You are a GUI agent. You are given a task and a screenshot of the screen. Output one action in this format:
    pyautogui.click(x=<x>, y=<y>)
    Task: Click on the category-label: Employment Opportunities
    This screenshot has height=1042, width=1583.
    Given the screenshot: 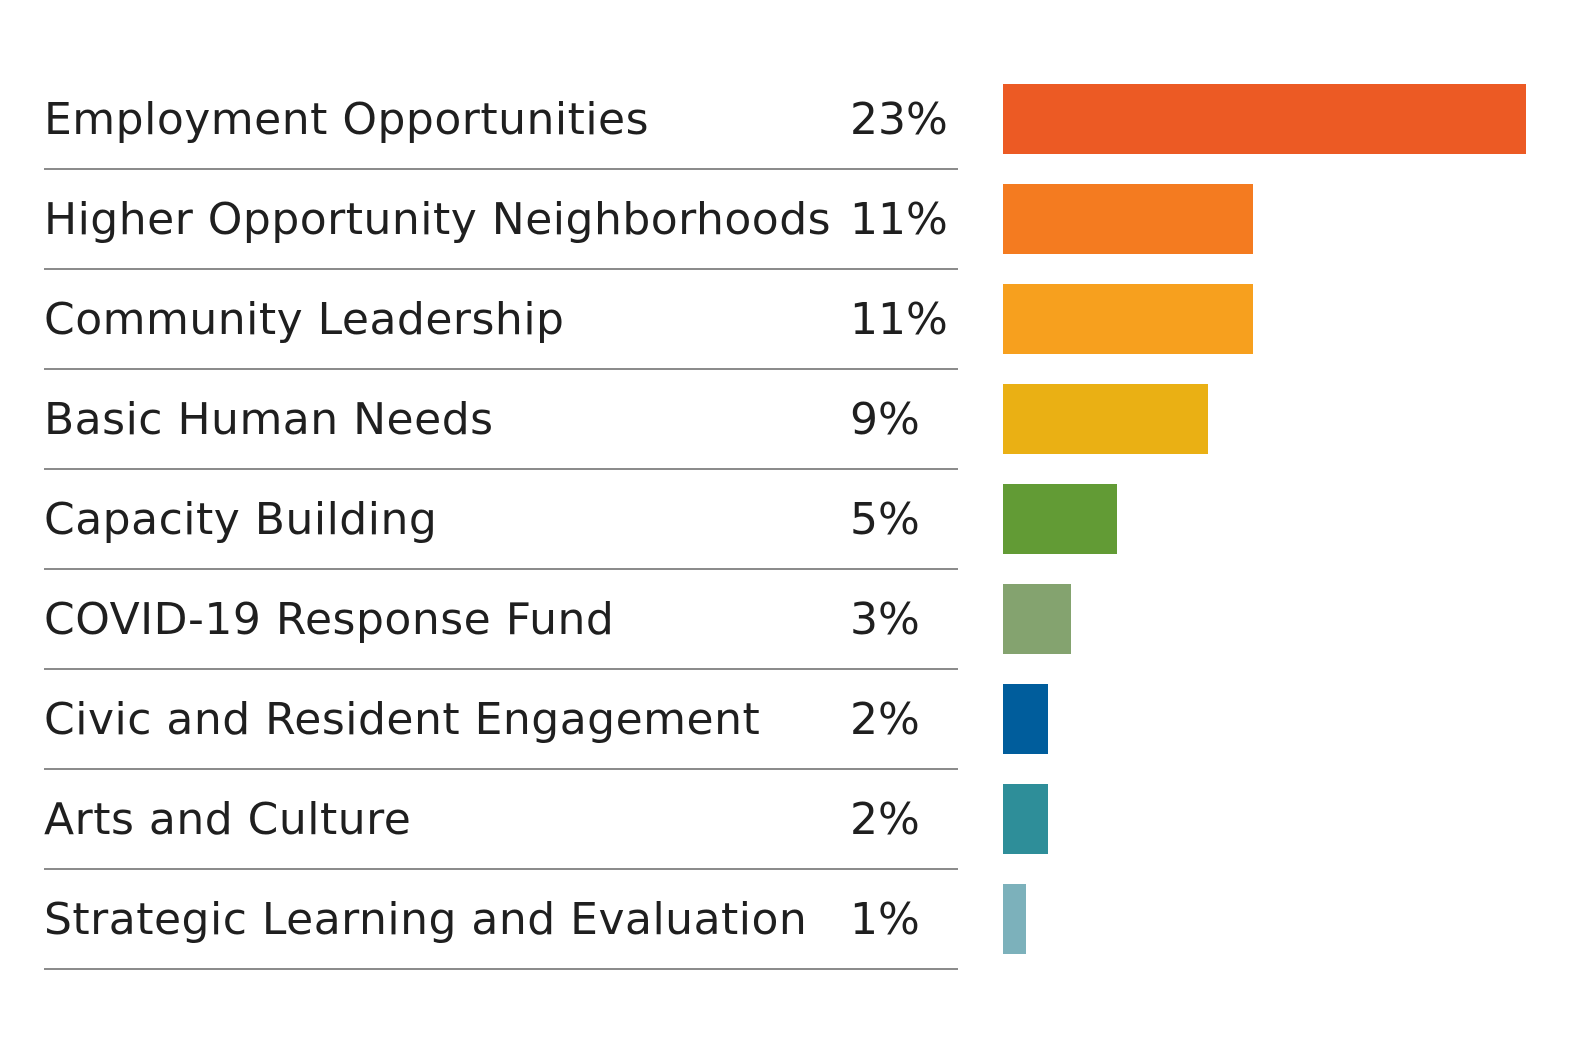 What is the action you would take?
    pyautogui.click(x=347, y=119)
    